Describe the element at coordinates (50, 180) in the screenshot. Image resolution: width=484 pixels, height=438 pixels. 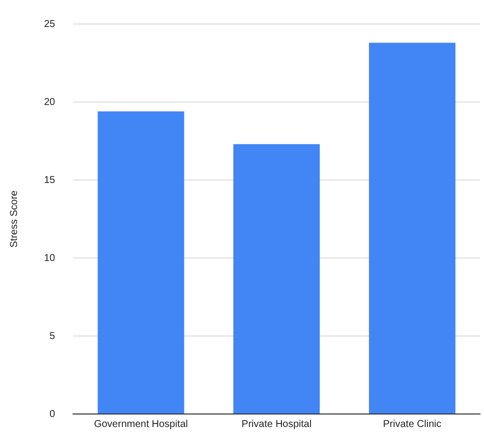
I see `y-tick-label: 15` at that location.